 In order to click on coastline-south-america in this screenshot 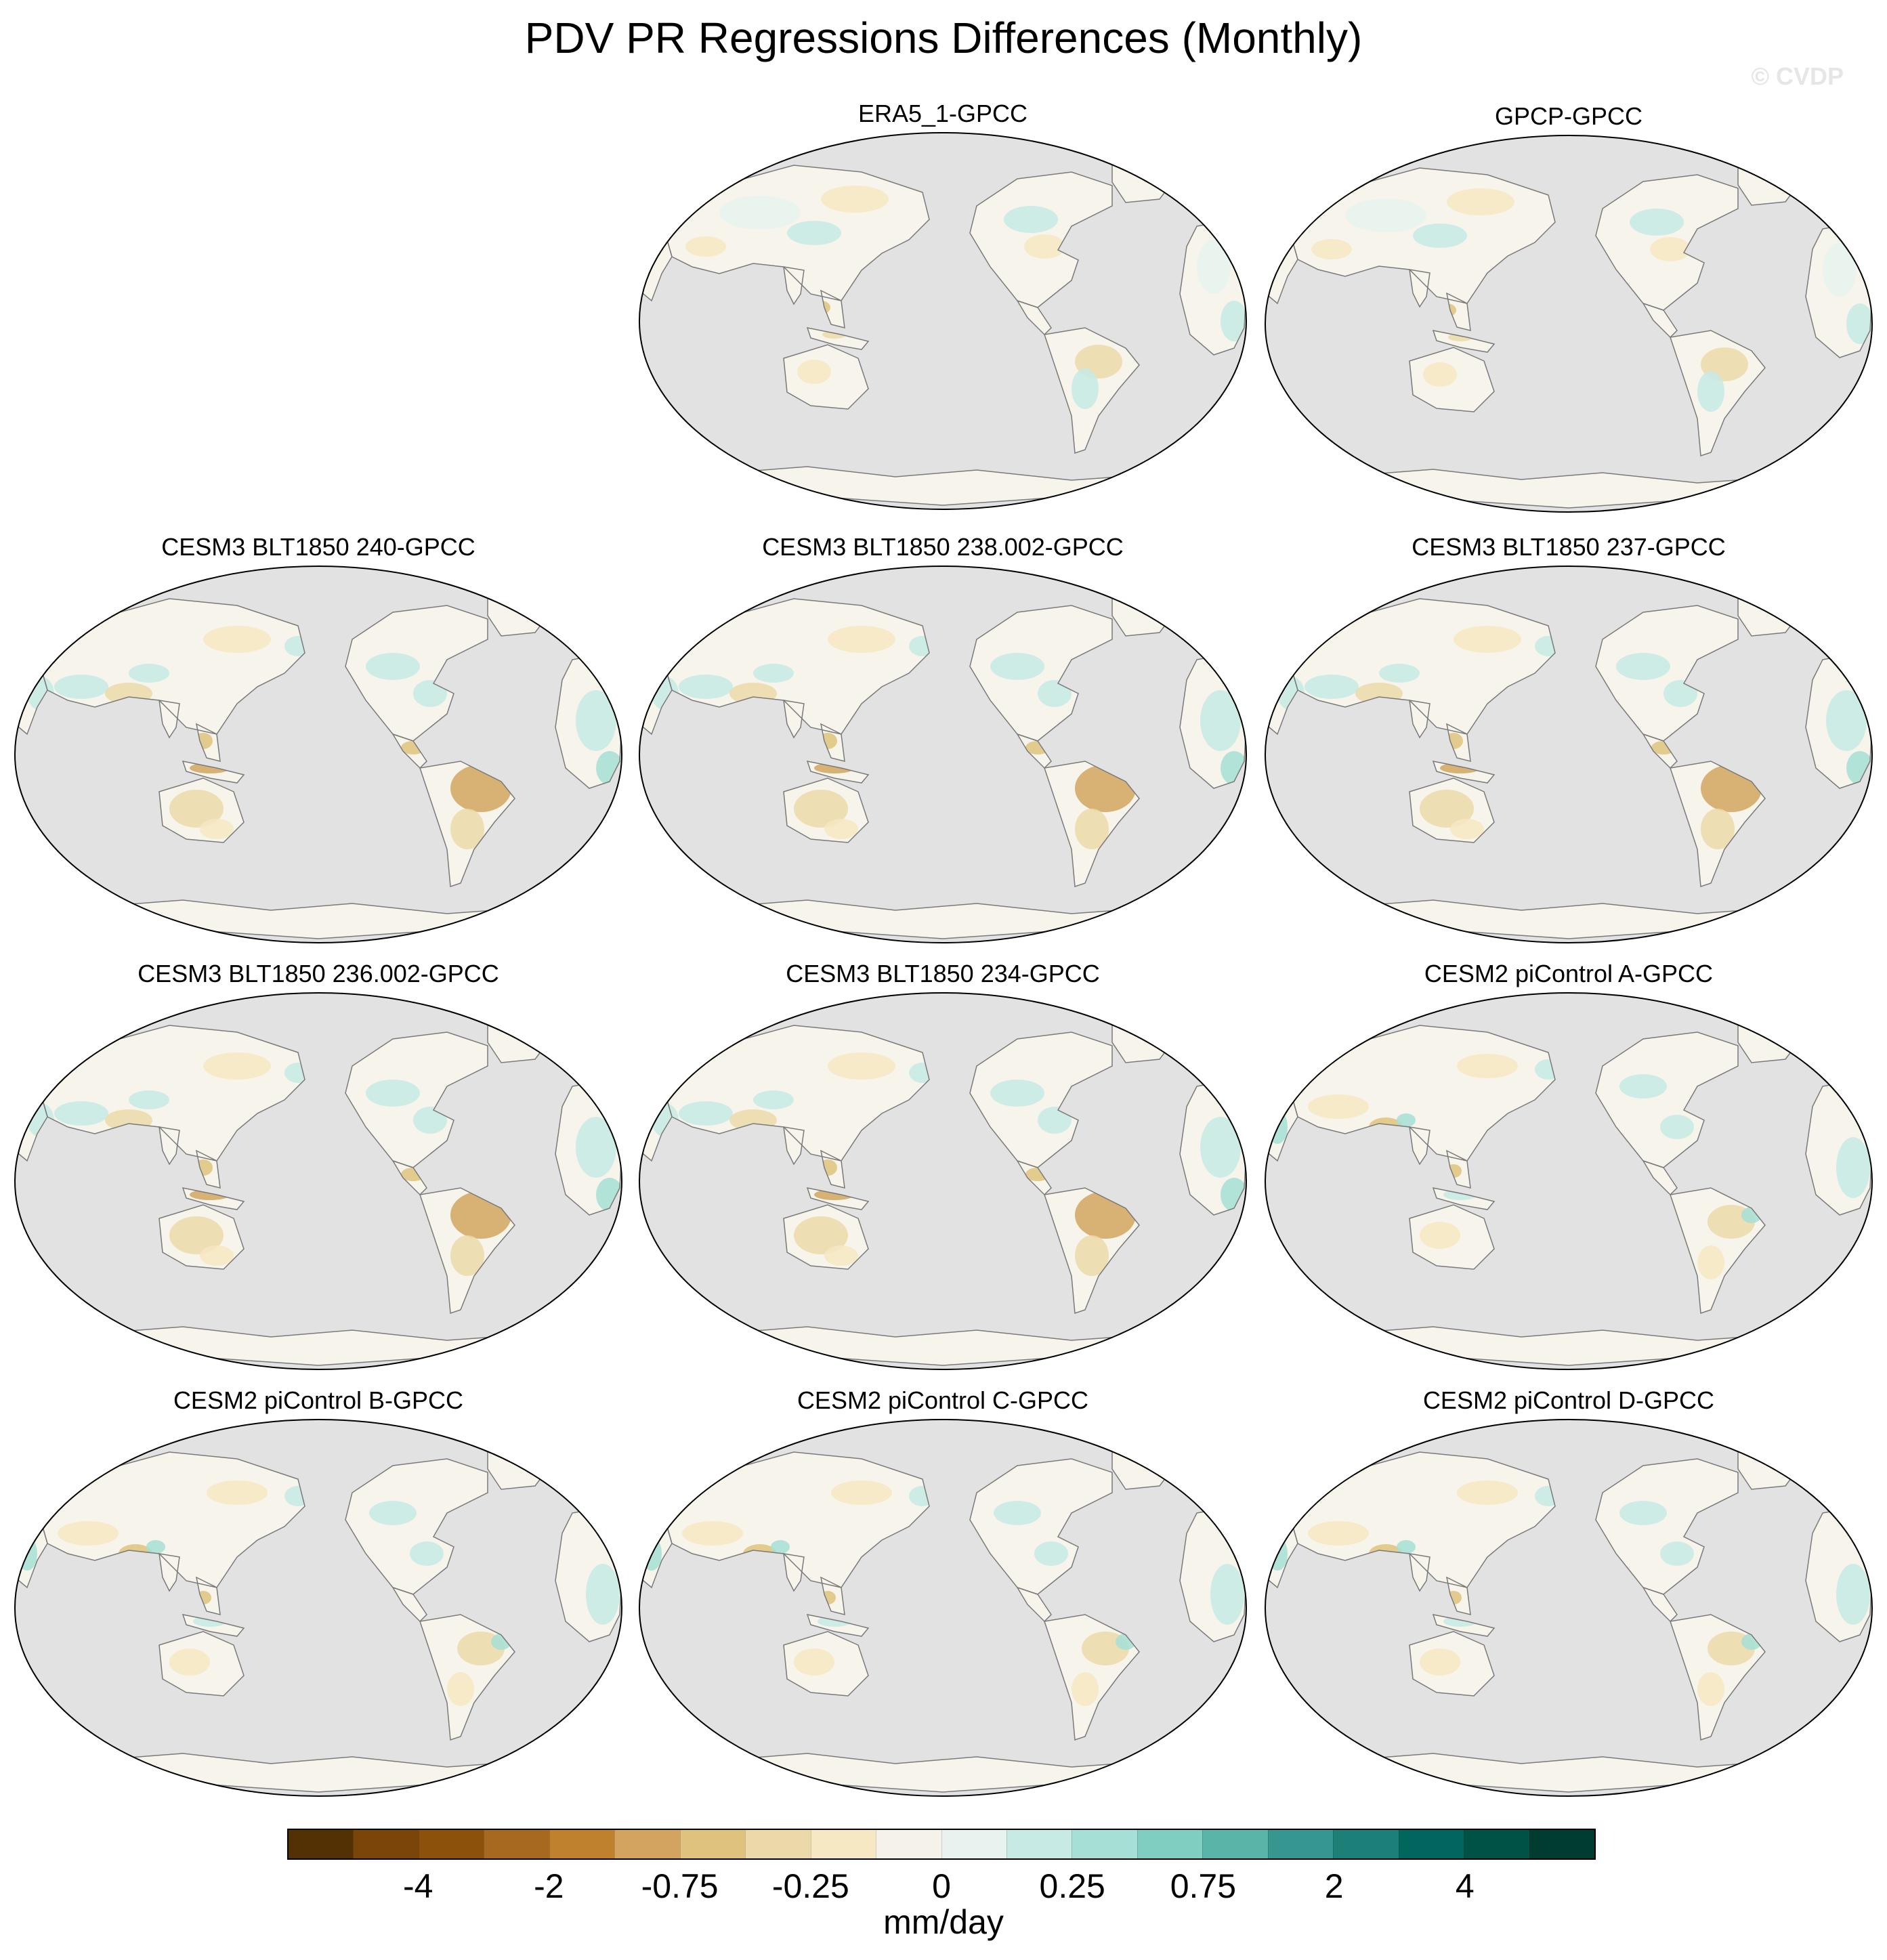, I will do `click(1092, 824)`.